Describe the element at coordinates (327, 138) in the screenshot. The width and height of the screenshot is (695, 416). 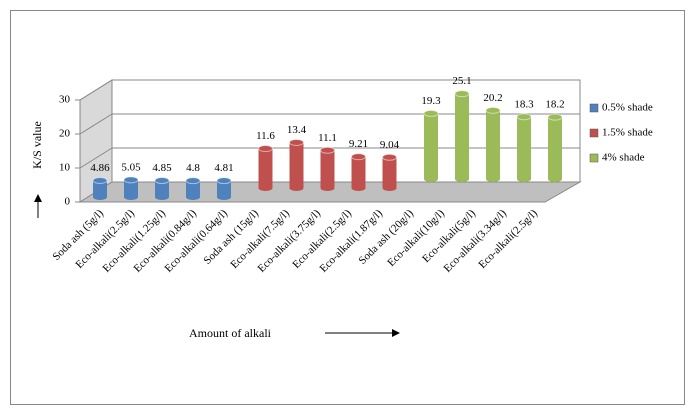
I see `data-label: 11.1` at that location.